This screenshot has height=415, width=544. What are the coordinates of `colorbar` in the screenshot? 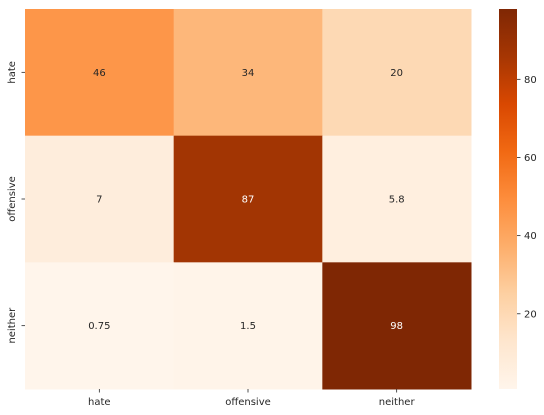 It's located at (508, 199).